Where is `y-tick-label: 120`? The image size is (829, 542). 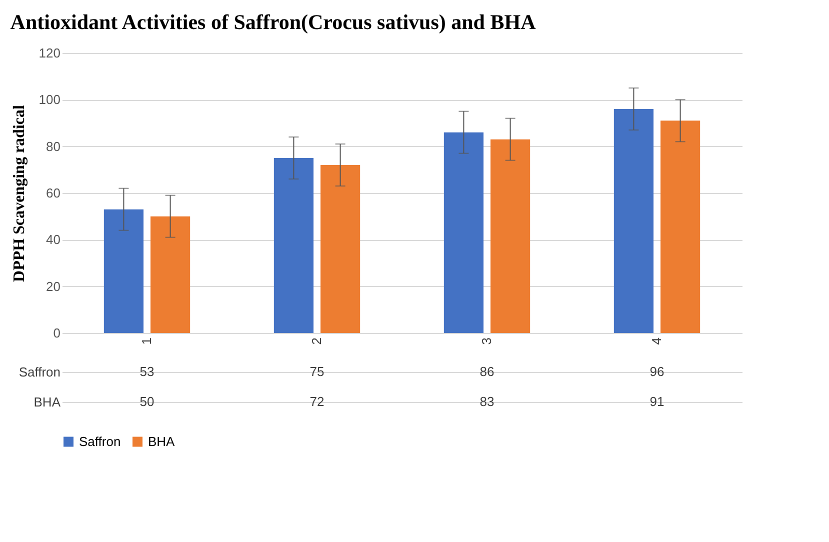 y-tick-label: 120 is located at coordinates (49, 53).